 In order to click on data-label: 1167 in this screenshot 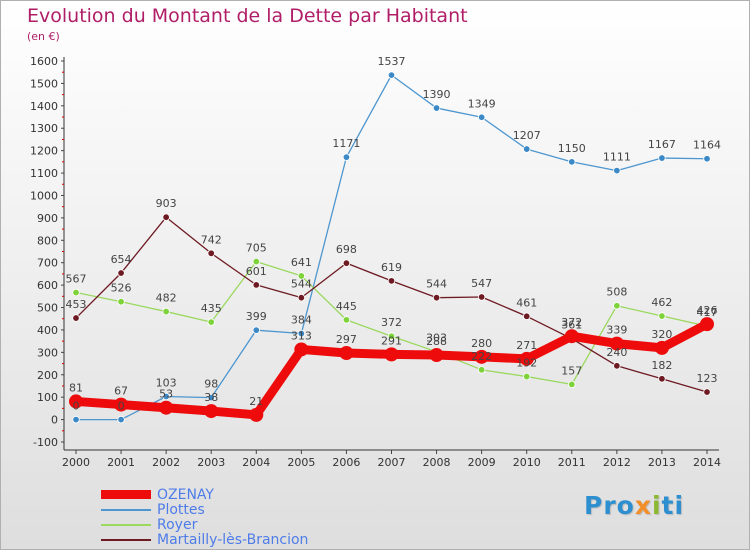, I will do `click(662, 144)`.